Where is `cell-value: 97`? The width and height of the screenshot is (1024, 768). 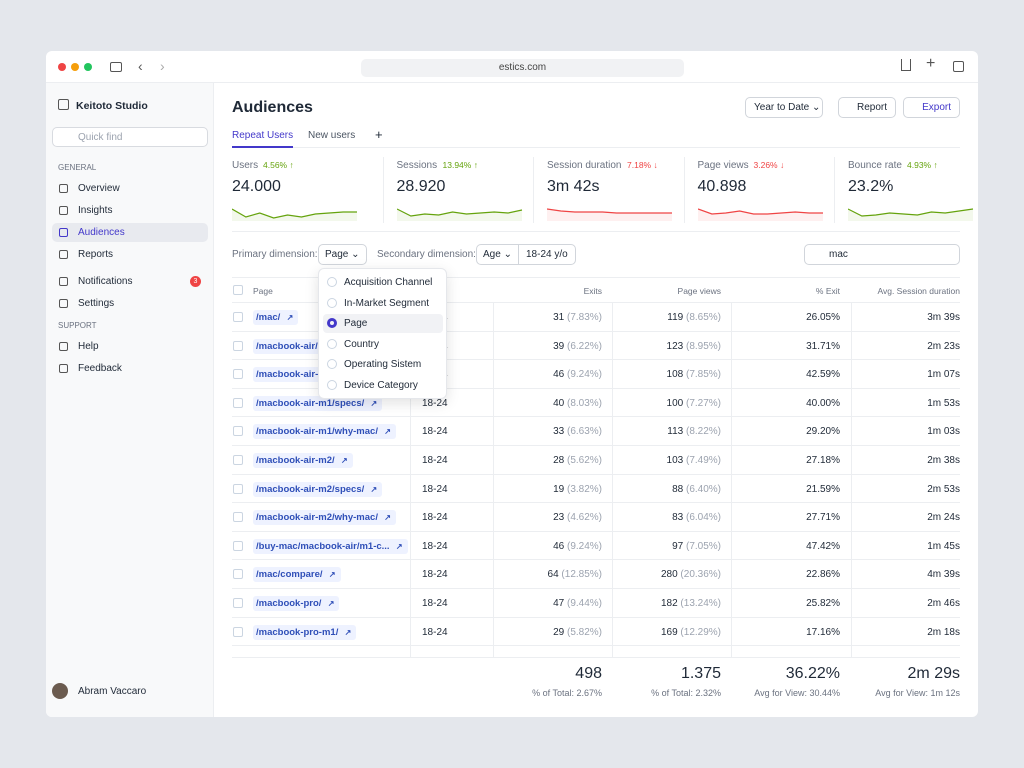
cell-value: 97 is located at coordinates (678, 546).